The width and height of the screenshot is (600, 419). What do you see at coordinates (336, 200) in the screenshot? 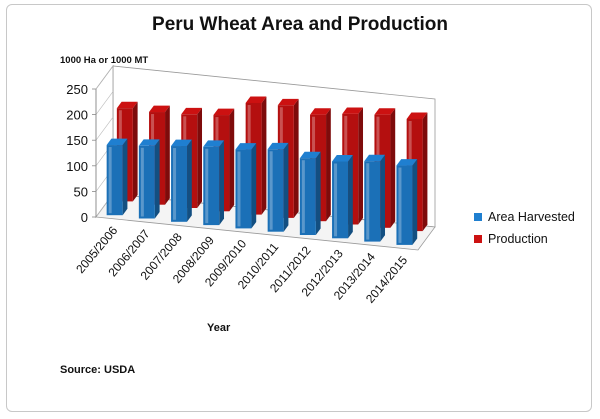
I see `bar-area-7-highlight` at bounding box center [336, 200].